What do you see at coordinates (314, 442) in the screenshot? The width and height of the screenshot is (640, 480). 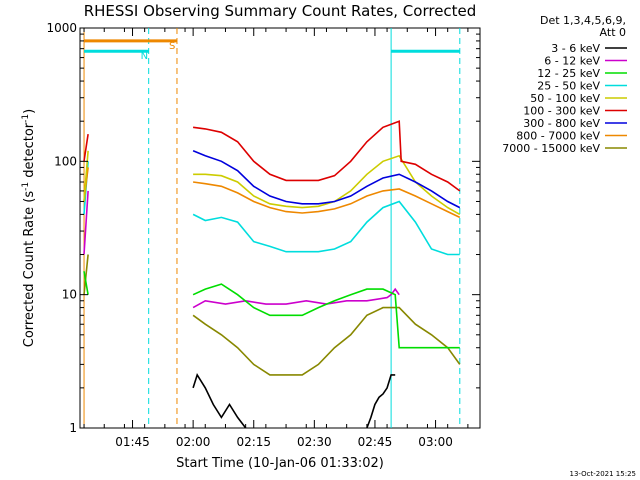 I see `x-tick-label: 02:30` at bounding box center [314, 442].